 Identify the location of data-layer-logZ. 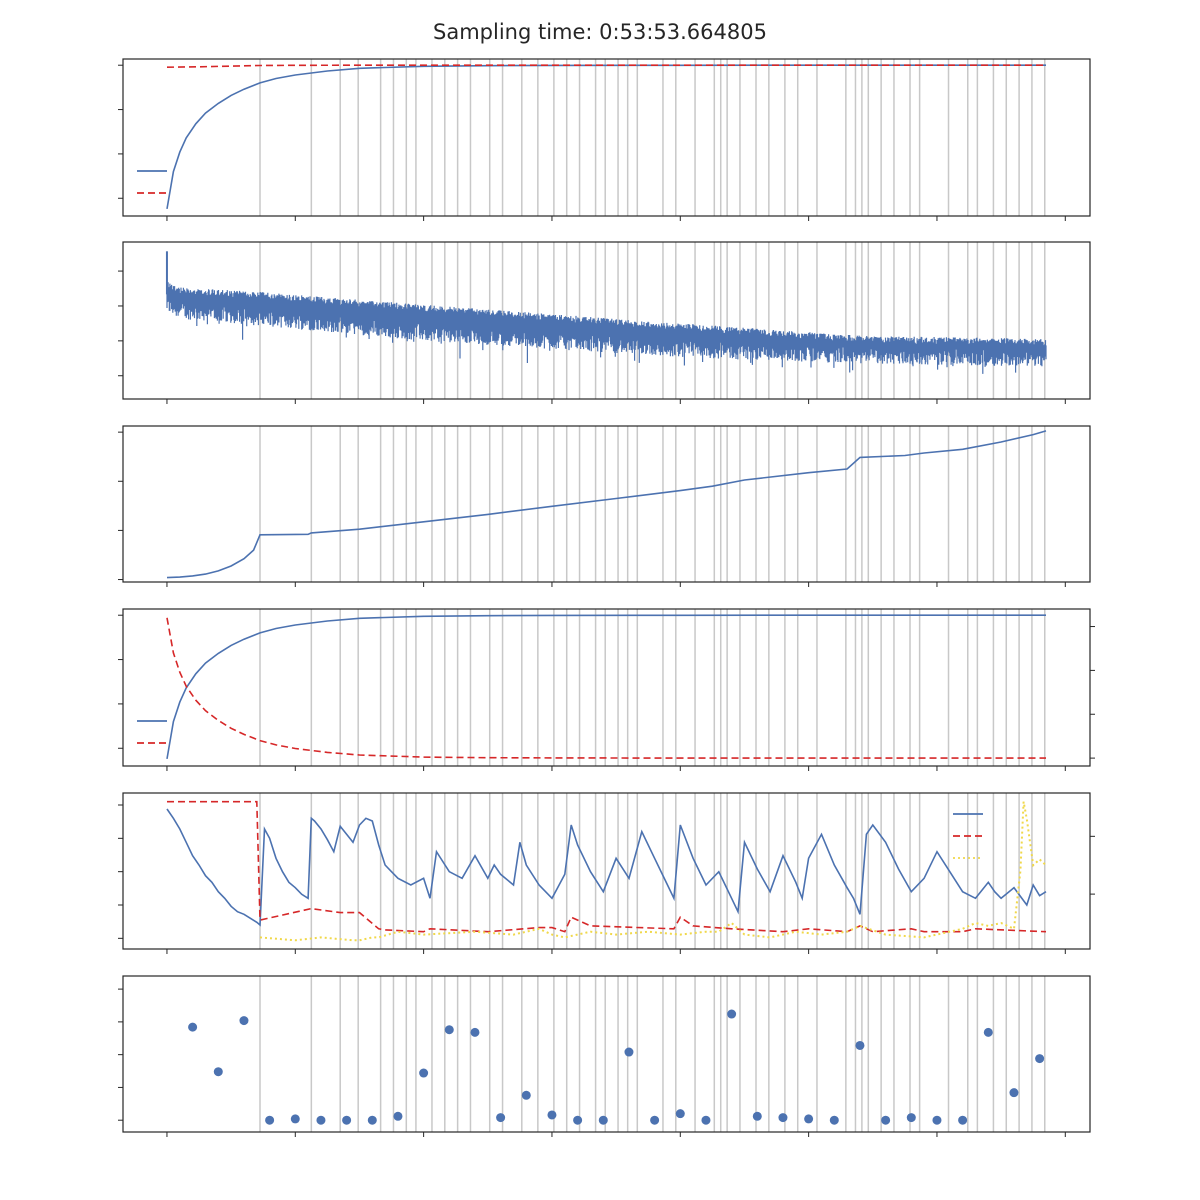
(606, 687).